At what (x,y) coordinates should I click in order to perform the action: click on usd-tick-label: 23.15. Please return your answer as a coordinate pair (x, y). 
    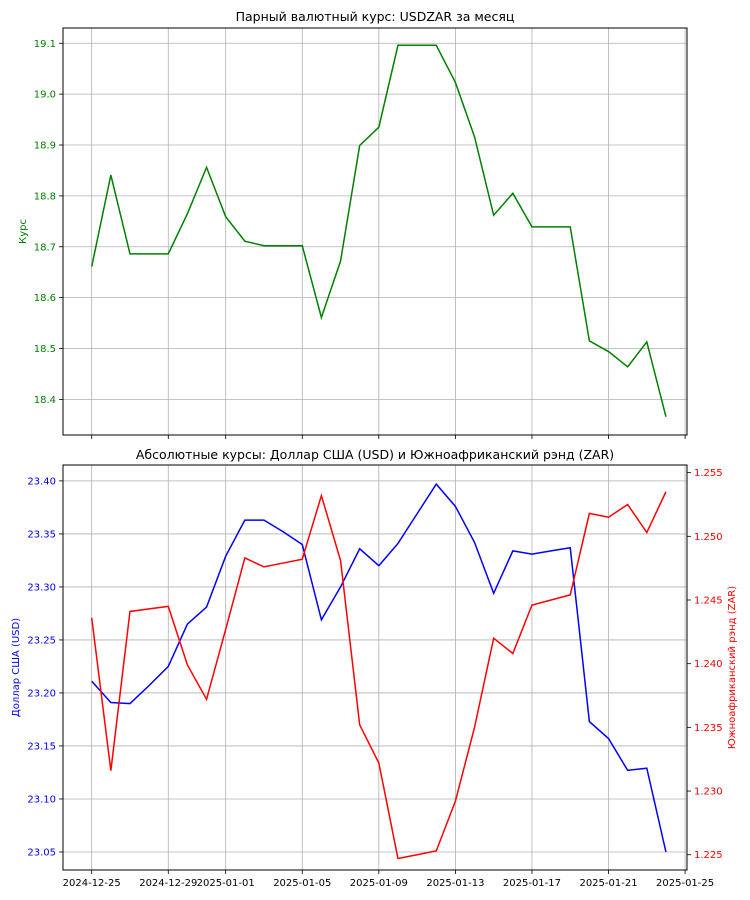
    Looking at the image, I should click on (41, 746).